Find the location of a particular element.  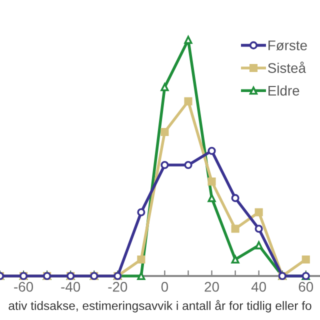

legend-label: Første is located at coordinates (287, 45).